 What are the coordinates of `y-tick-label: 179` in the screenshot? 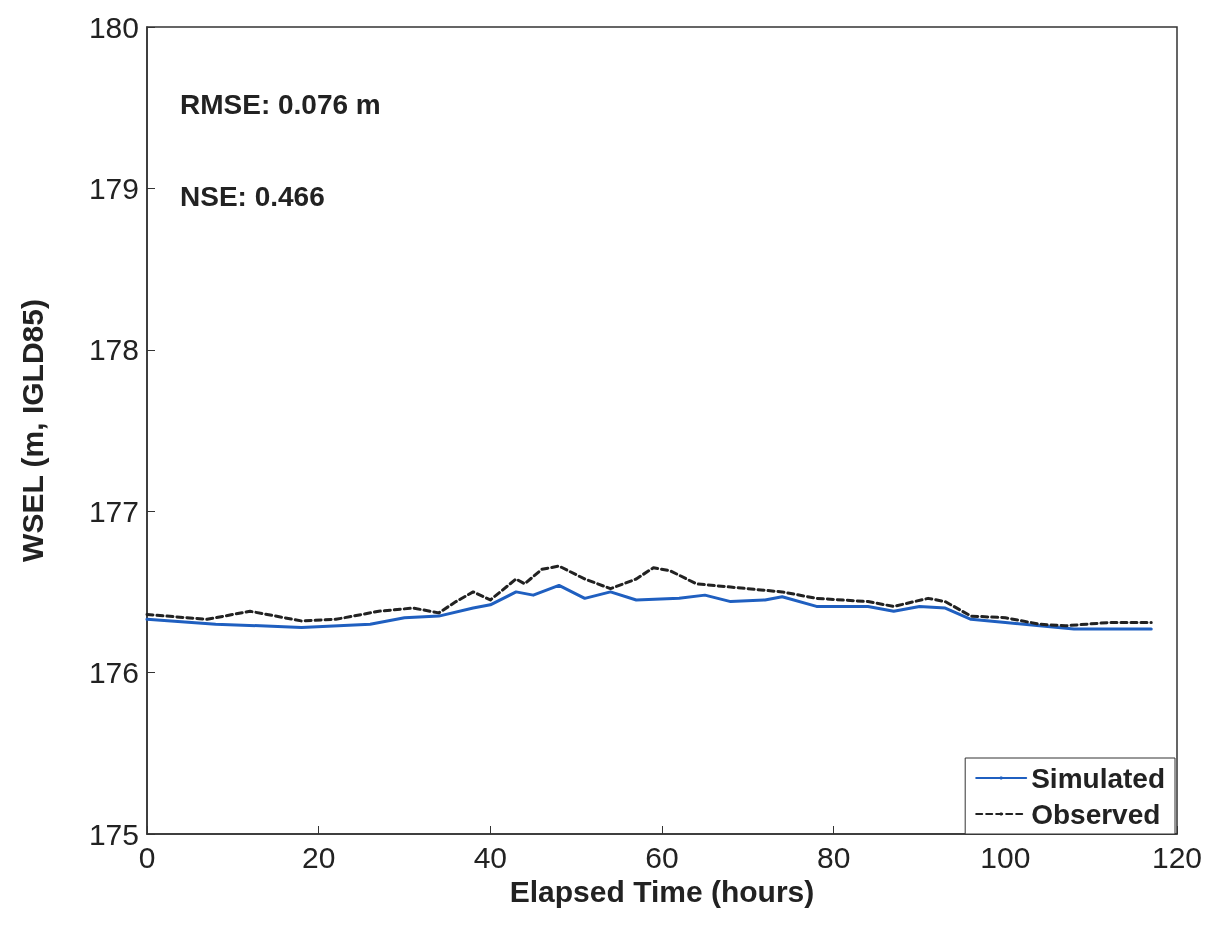 It's located at (113, 188).